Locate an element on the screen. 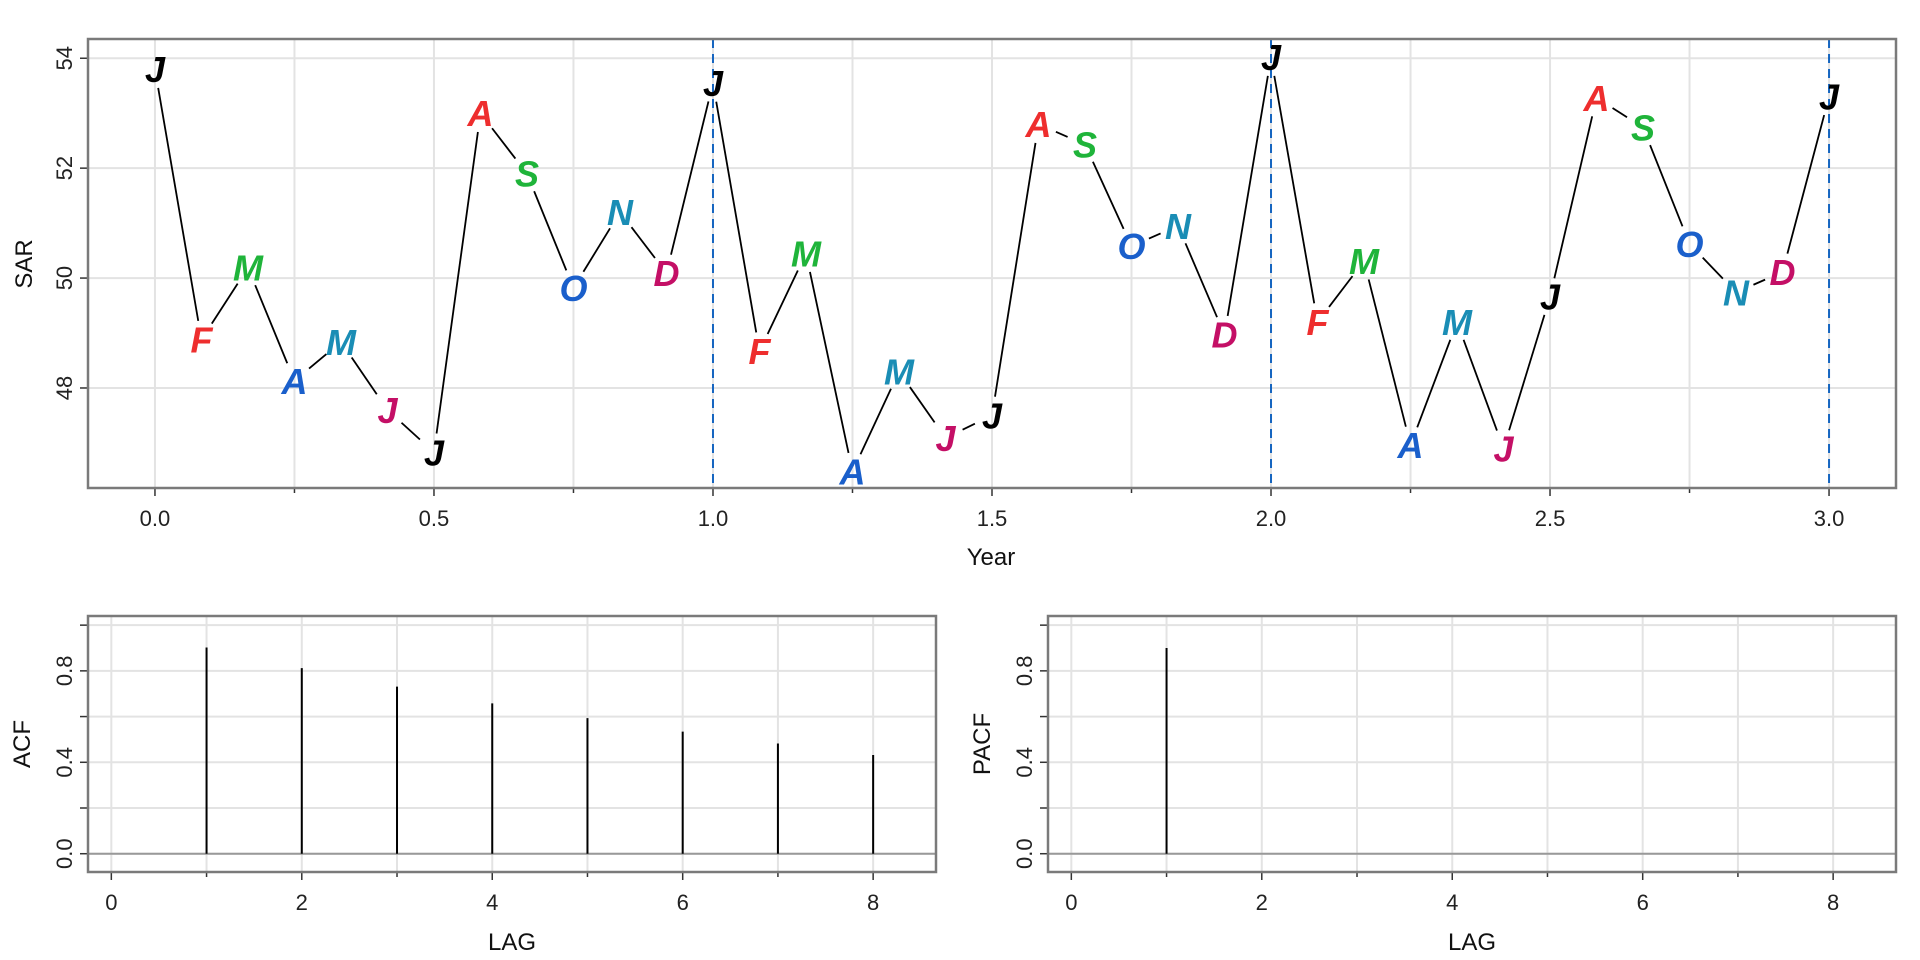  acf-y-tick-label: 0.0 is located at coordinates (64, 853).